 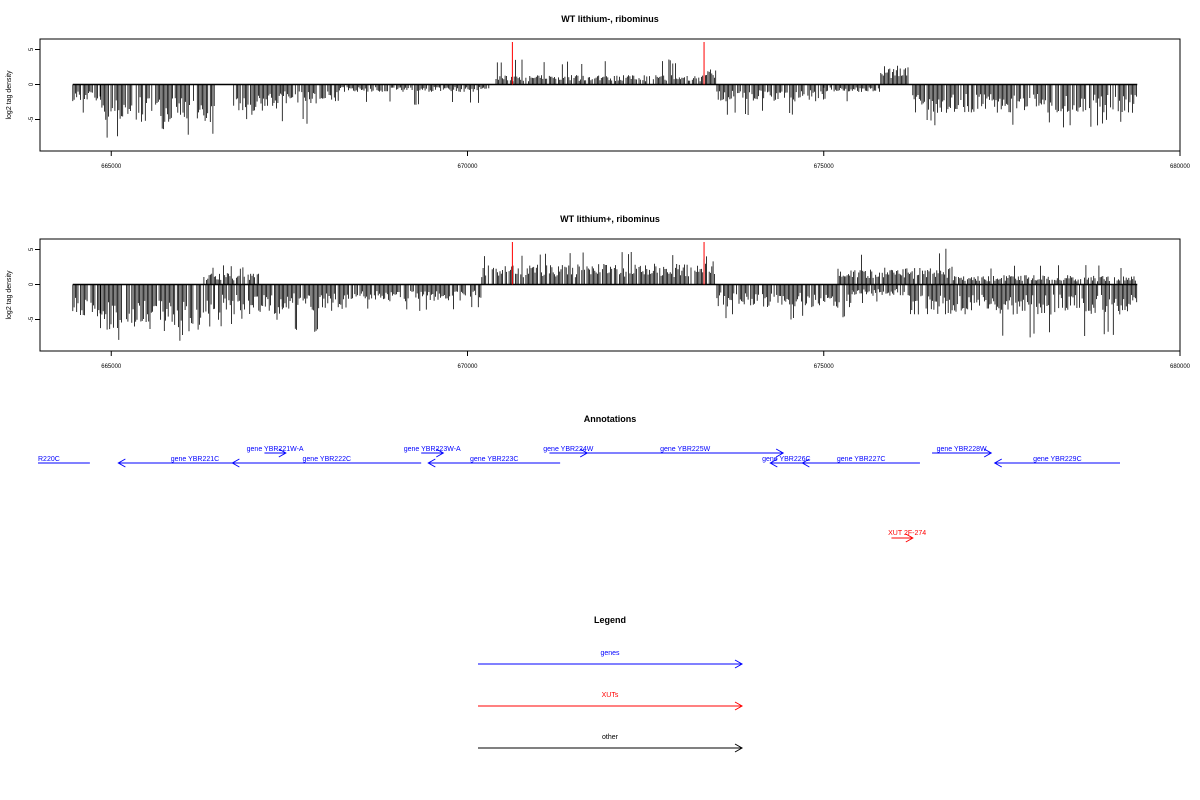 I want to click on legend-items: genes XUTs other, so click(x=611, y=701).